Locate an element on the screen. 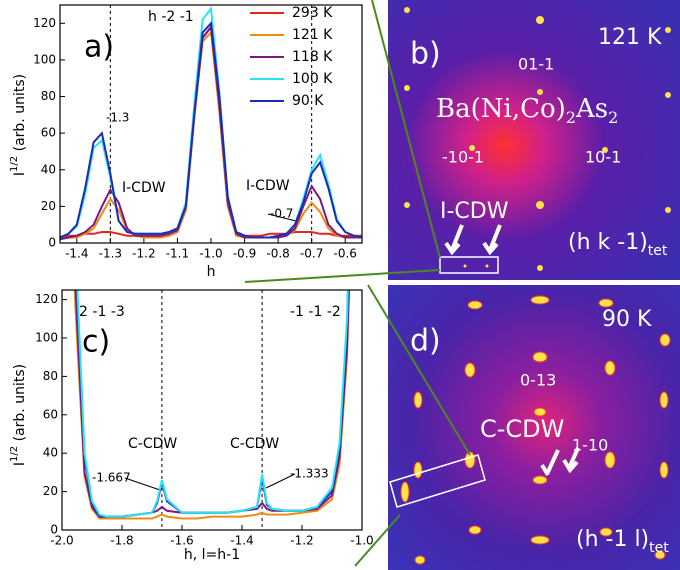 This screenshot has height=570, width=680. x-tick-label: -0.9 is located at coordinates (244, 254).